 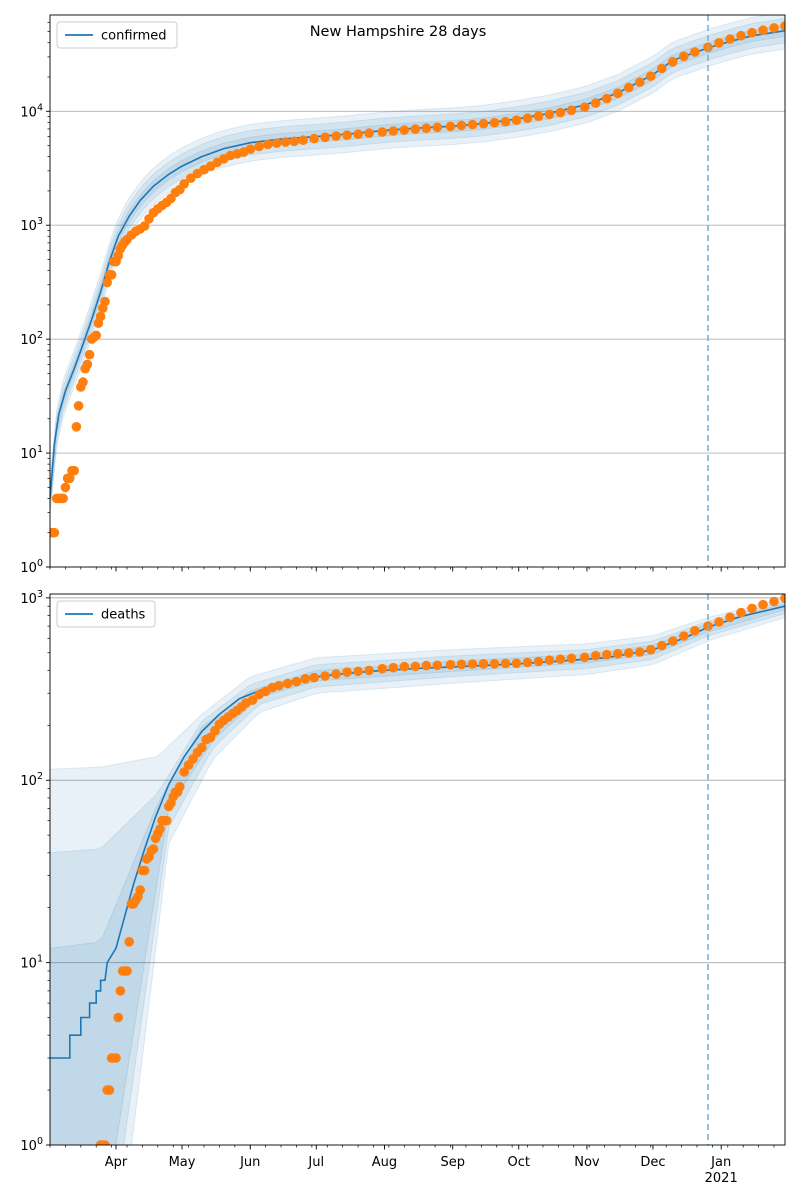 What do you see at coordinates (398, 32) in the screenshot?
I see `chart-title: New Hampshire 28 days` at bounding box center [398, 32].